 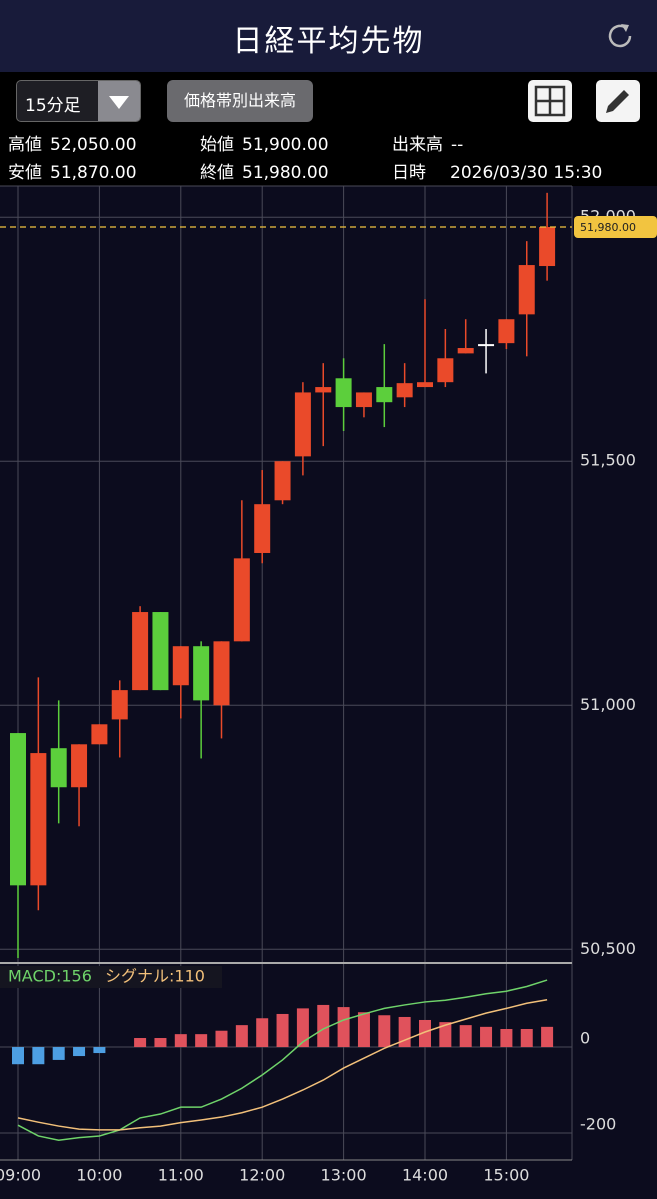 I want to click on info-item: 高値 52,050.00, so click(x=72, y=142).